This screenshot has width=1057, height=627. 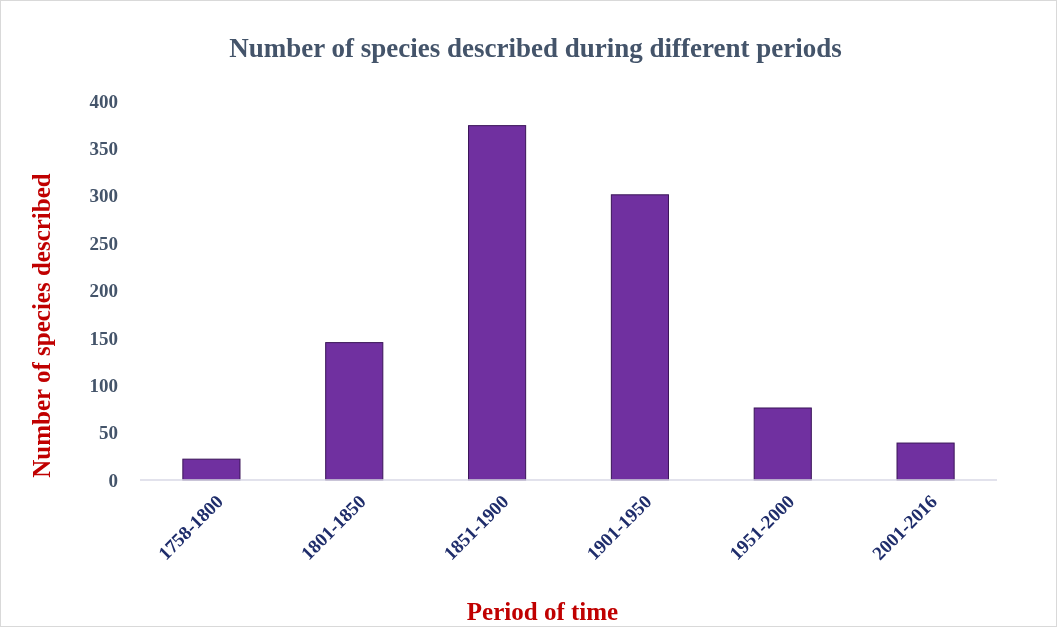 What do you see at coordinates (535, 48) in the screenshot?
I see `chart-title: Number of species described during different periods` at bounding box center [535, 48].